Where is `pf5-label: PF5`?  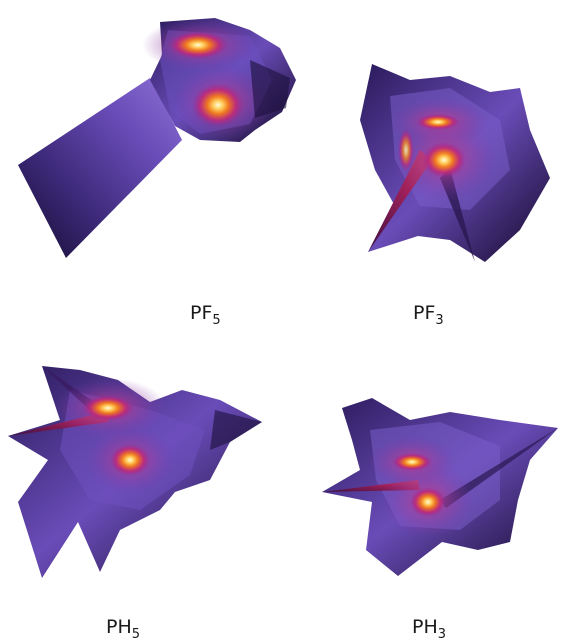
pf5-label: PF5 is located at coordinates (205, 314).